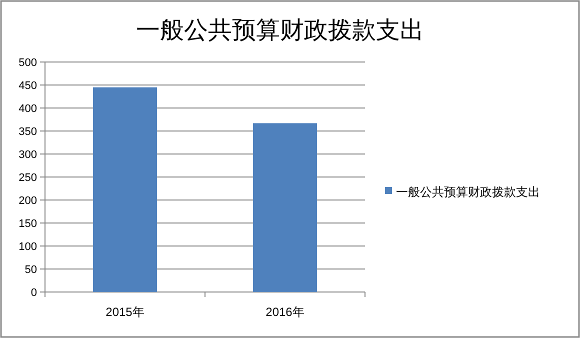 This screenshot has width=580, height=338. What do you see at coordinates (125, 312) in the screenshot?
I see `x-tick-label: 2015年` at bounding box center [125, 312].